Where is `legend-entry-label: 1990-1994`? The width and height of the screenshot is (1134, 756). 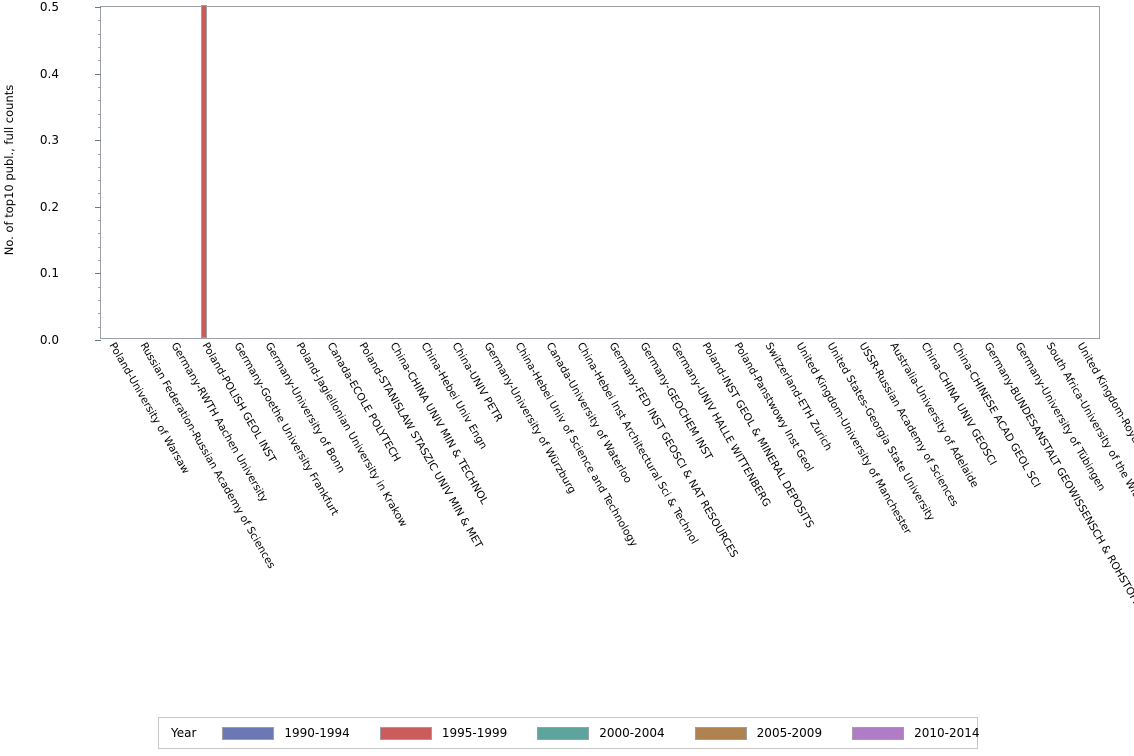 legend-entry-label: 1990-1994 is located at coordinates (317, 733).